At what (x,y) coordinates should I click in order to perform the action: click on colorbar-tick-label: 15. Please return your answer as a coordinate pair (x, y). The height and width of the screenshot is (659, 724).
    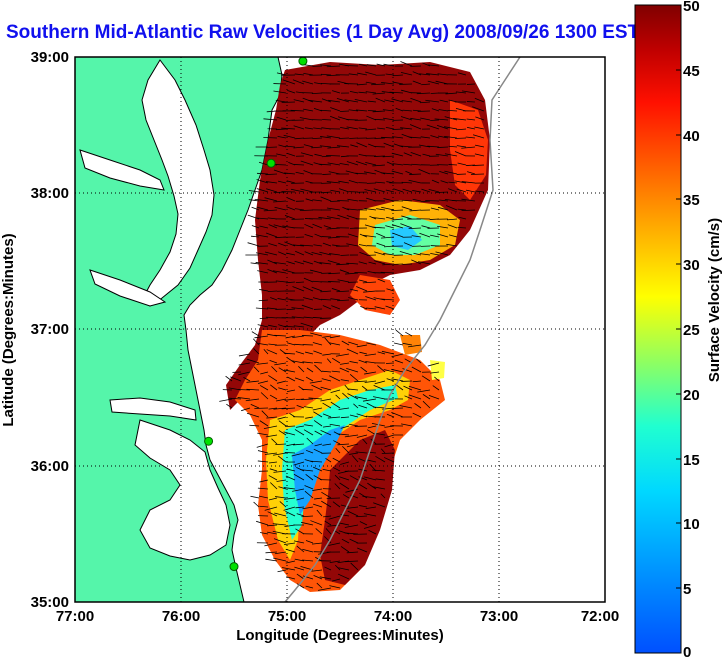
    Looking at the image, I should click on (691, 460).